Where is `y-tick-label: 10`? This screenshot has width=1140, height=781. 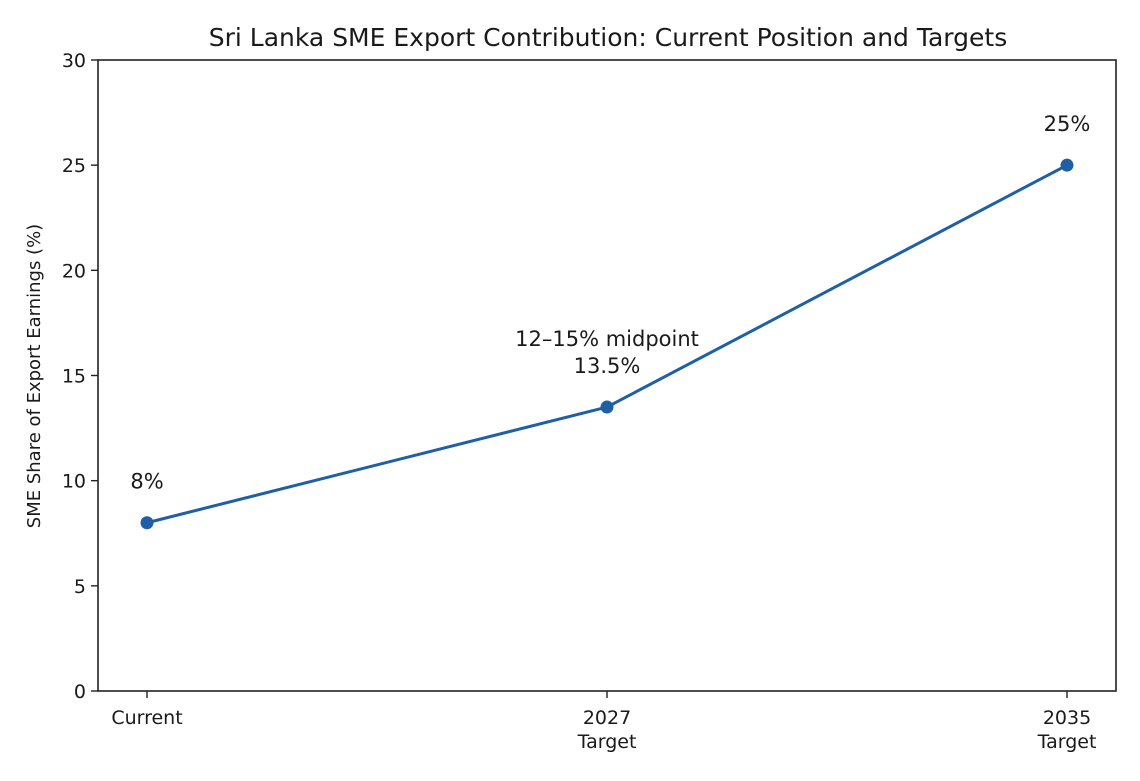
y-tick-label: 10 is located at coordinates (74, 482).